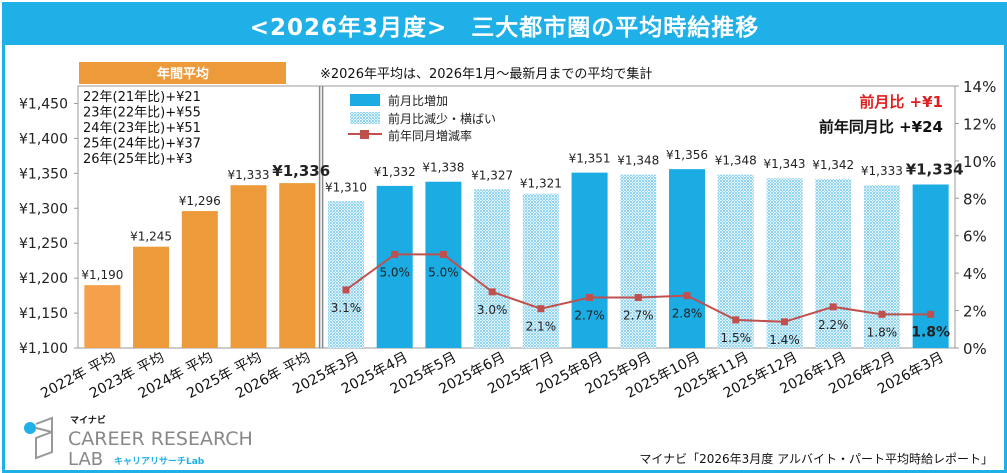 This screenshot has height=473, width=1007. What do you see at coordinates (816, 459) in the screenshot?
I see `source-note: マイナビ「2026年3月度 アルバイト・パート平均時給レポート」` at bounding box center [816, 459].